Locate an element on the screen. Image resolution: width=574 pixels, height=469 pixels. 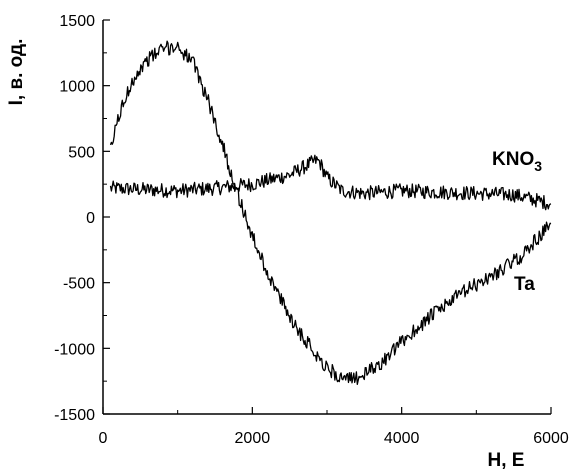
series-label-kno3: KNO3 is located at coordinates (517, 161).